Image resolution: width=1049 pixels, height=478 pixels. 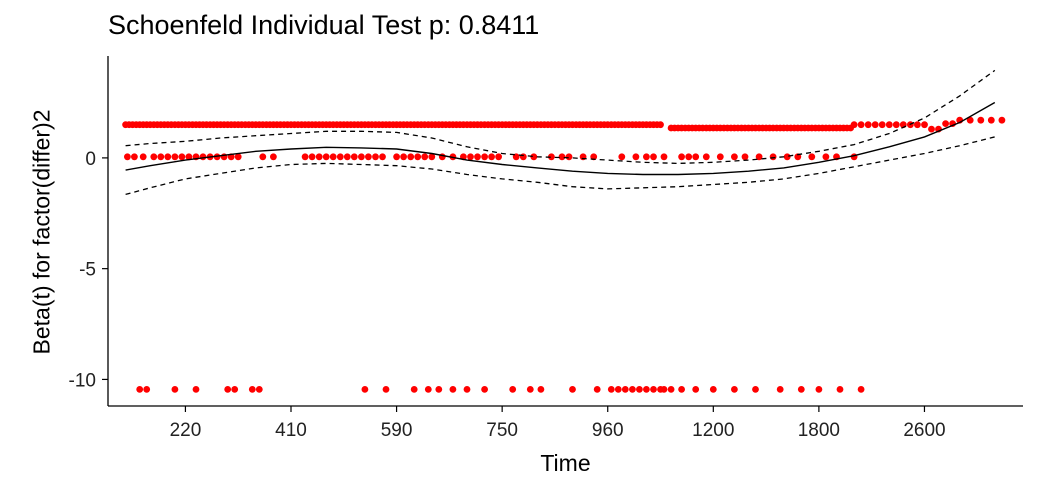 What do you see at coordinates (608, 430) in the screenshot?
I see `x-tick-label: 960` at bounding box center [608, 430].